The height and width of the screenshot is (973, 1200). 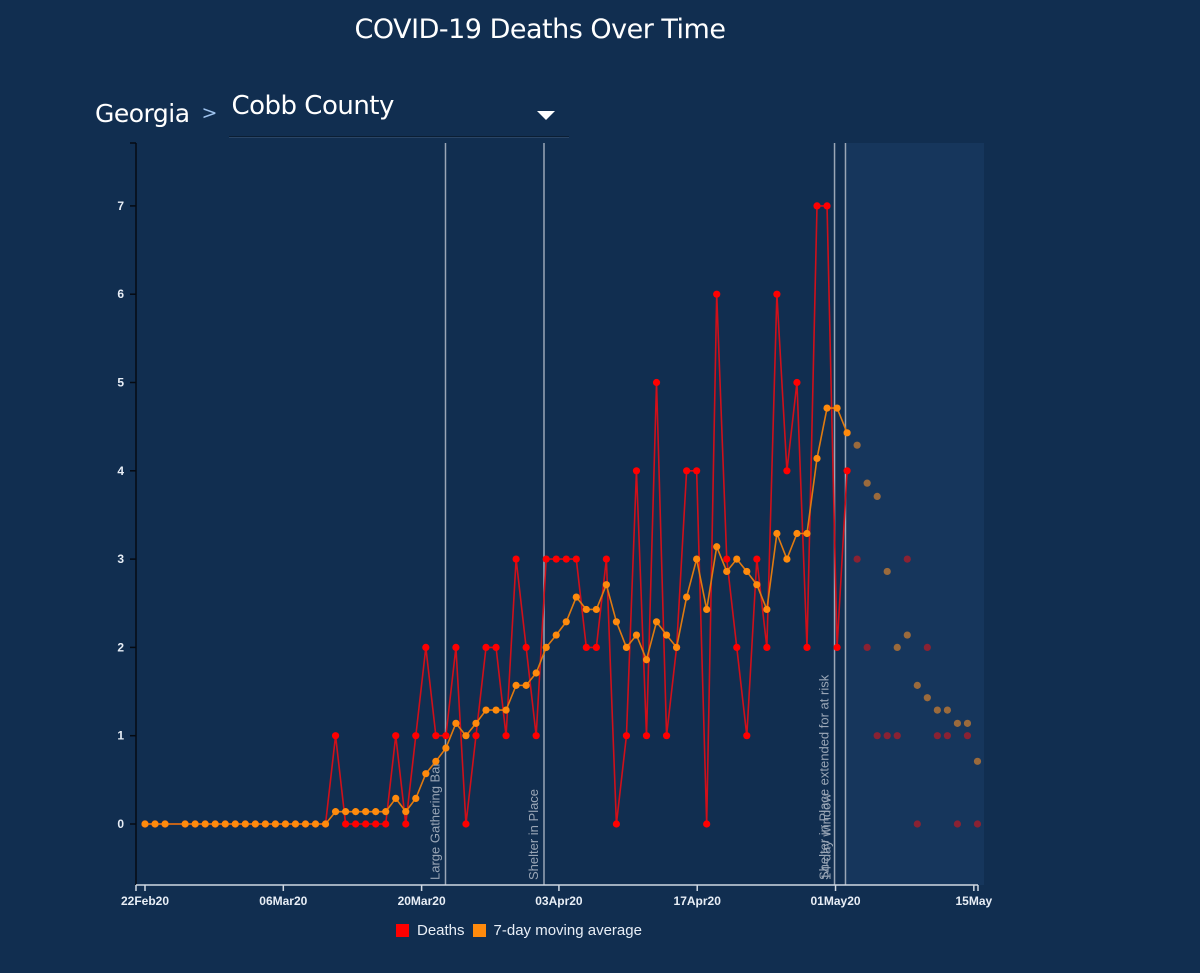 I want to click on y-tick-label: 0, so click(x=120, y=824).